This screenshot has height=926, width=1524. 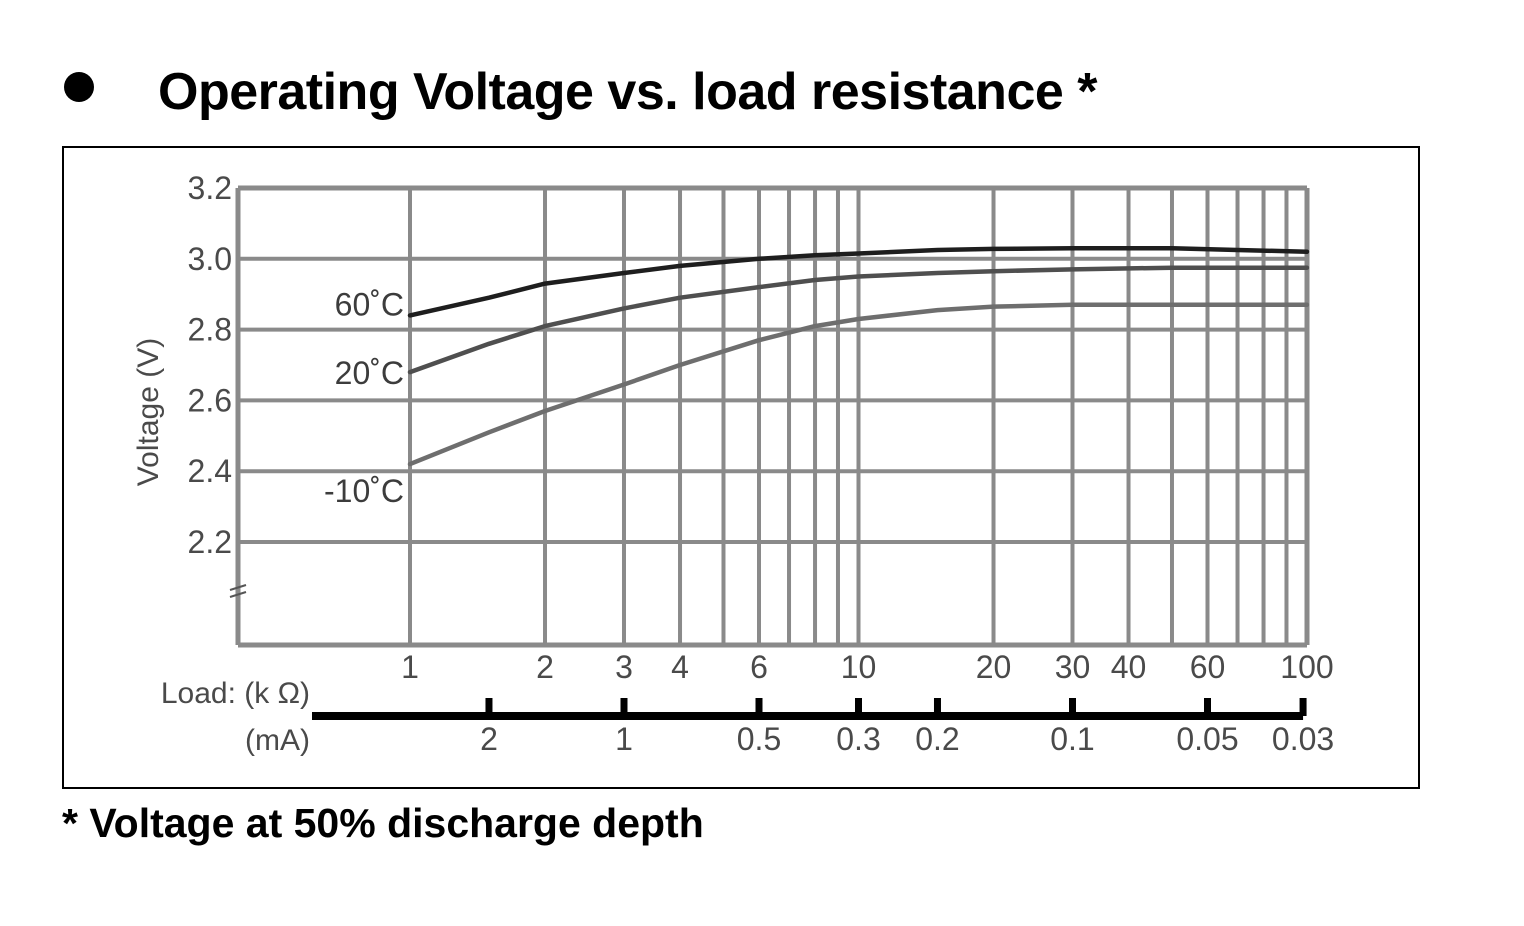 I want to click on x-tick-label: 20, so click(x=994, y=667).